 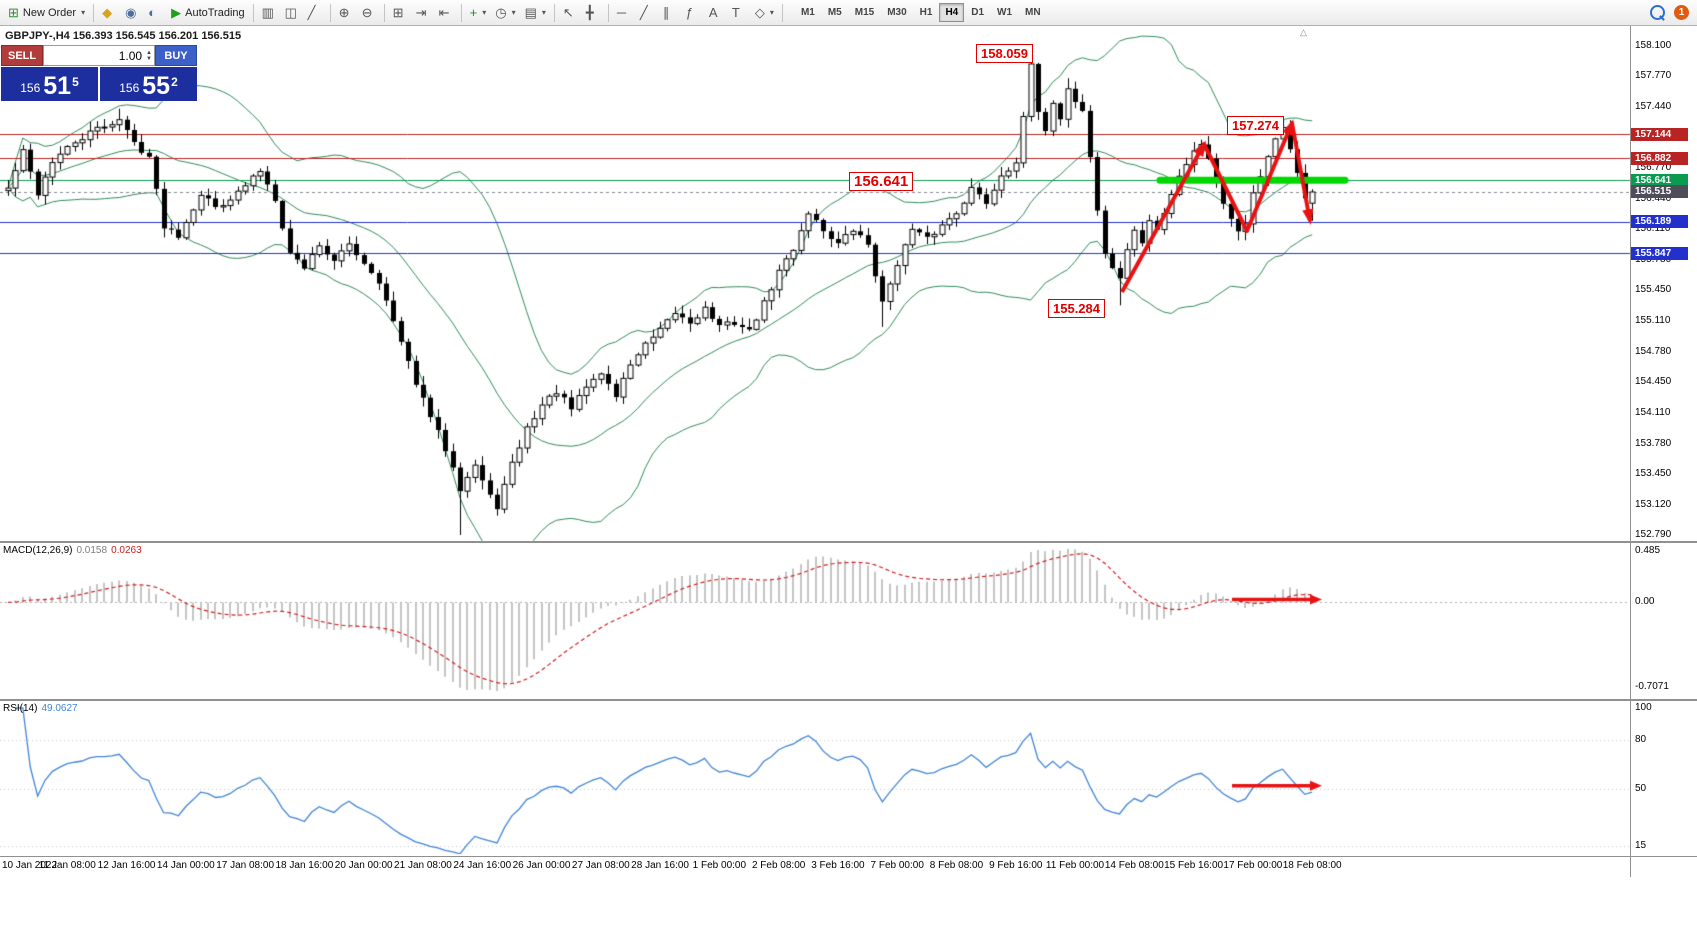 I want to click on indicators-button: + ▾, so click(x=478, y=12).